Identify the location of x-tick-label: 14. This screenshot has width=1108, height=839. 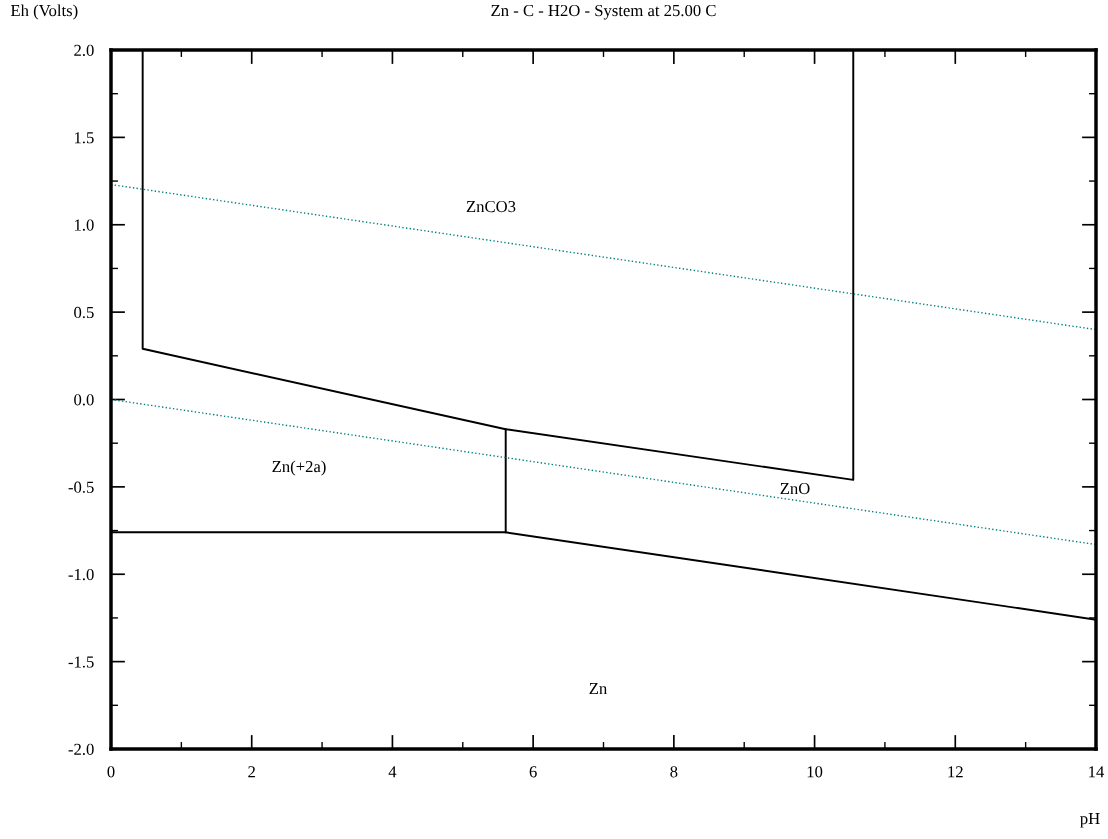
(1097, 772).